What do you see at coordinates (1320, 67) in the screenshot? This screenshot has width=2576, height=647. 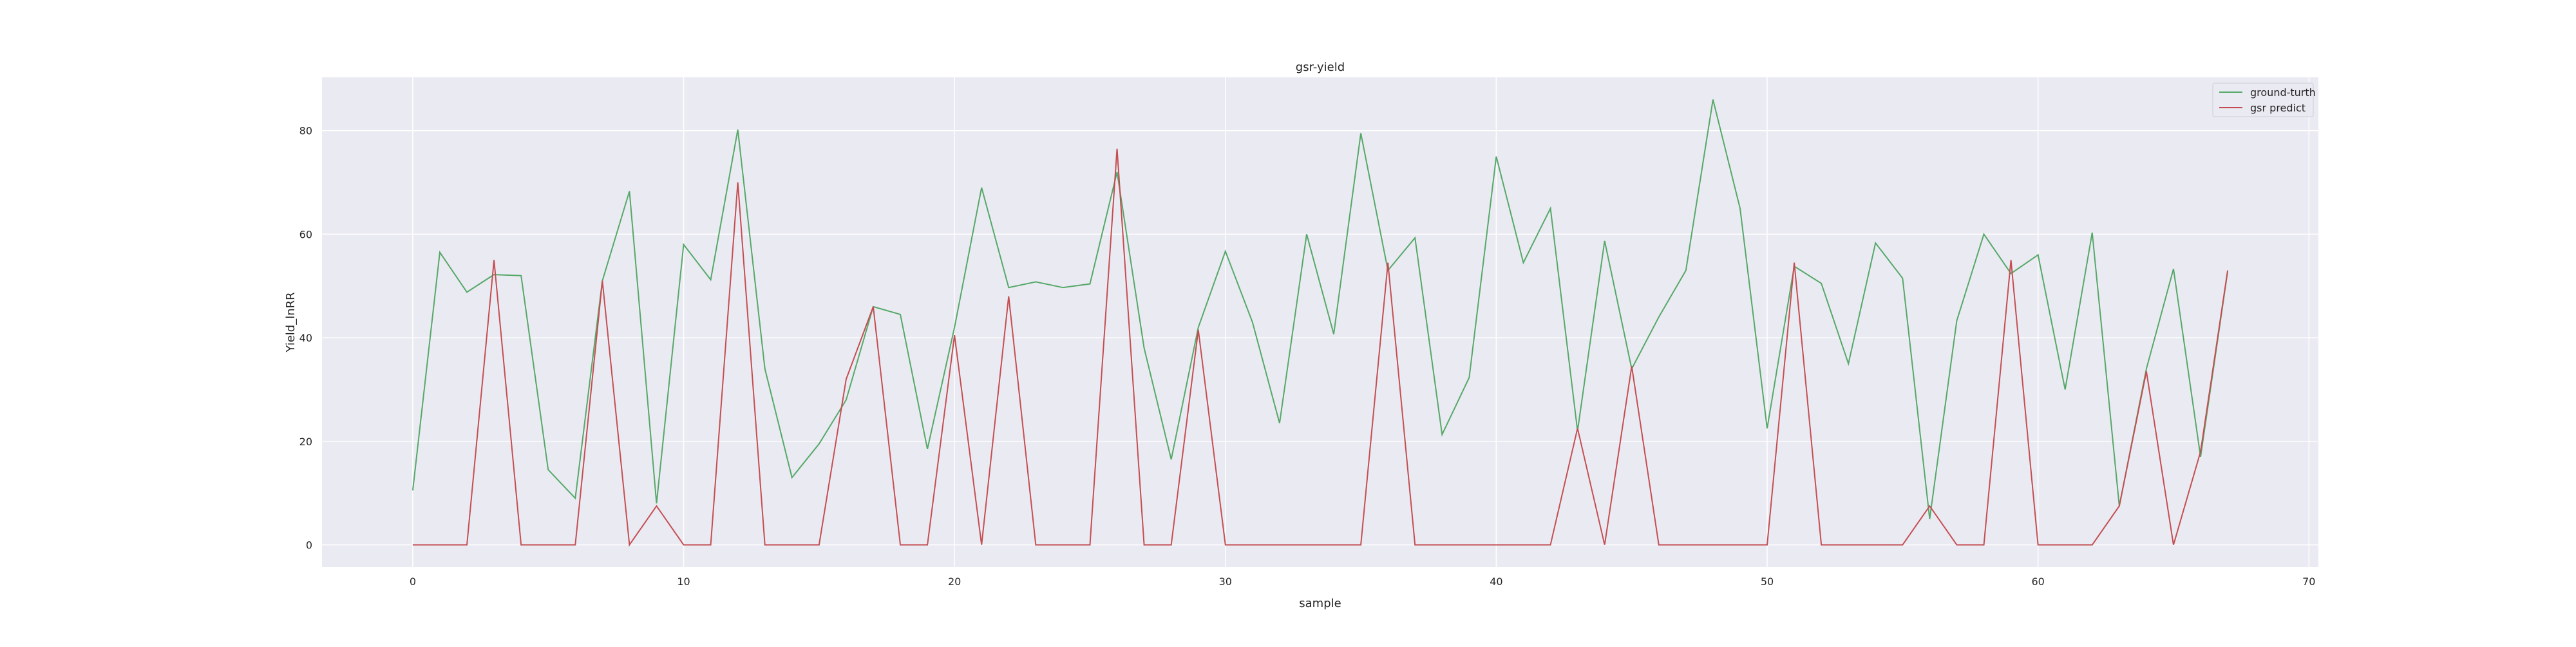 I see `chart-title: gsr-yield` at bounding box center [1320, 67].